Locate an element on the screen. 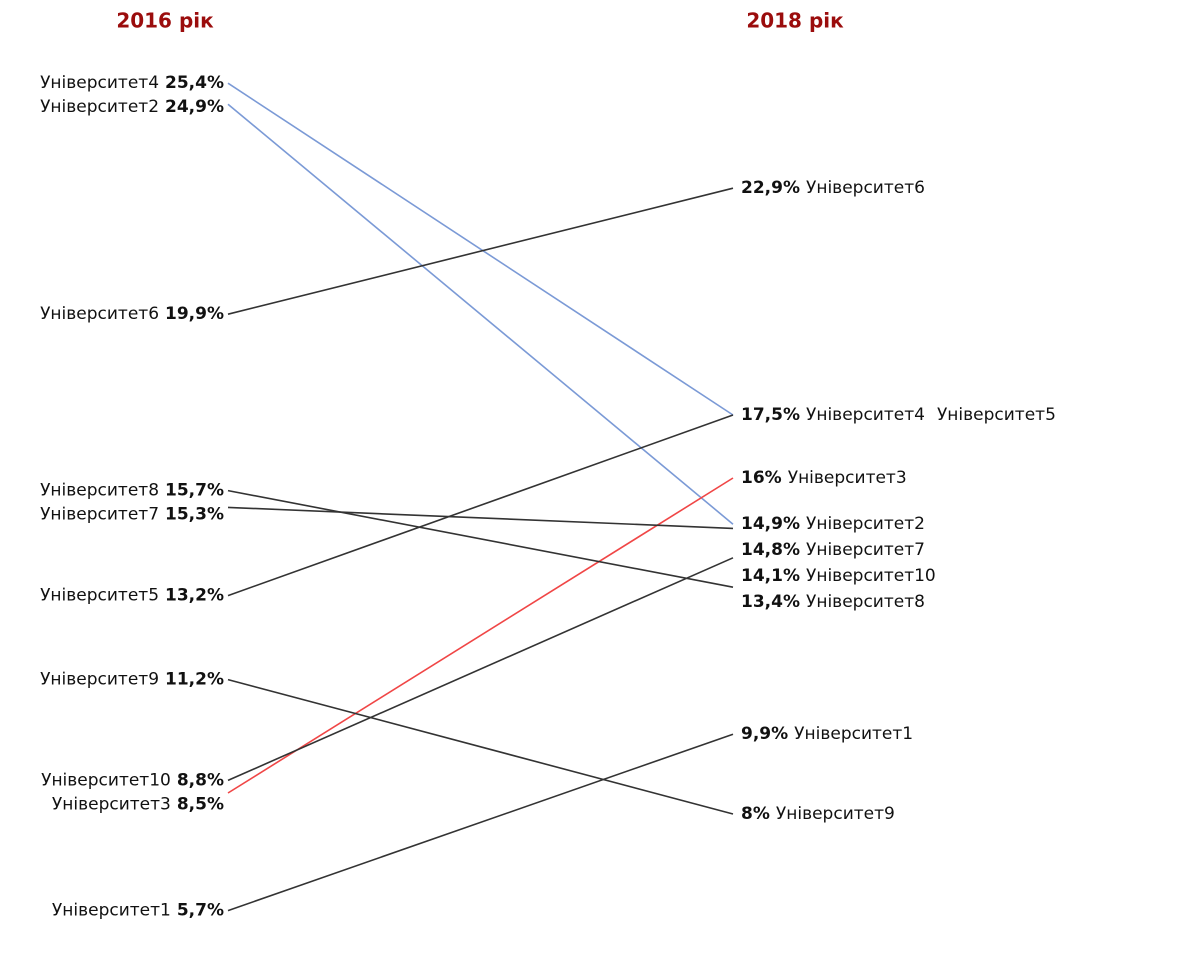 The image size is (1182, 958). left-label: Університет5 13,2% is located at coordinates (132, 596).